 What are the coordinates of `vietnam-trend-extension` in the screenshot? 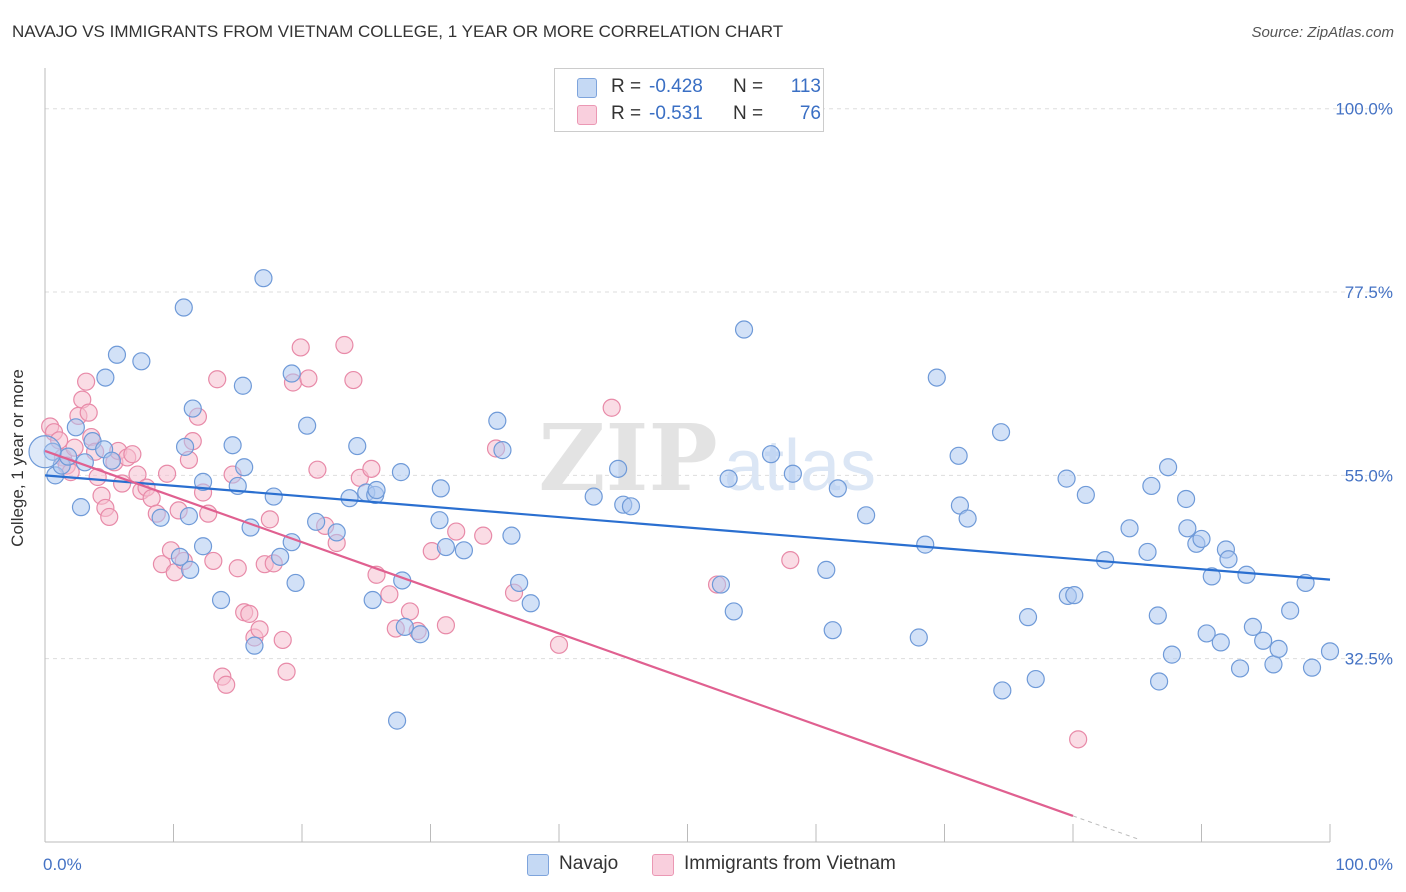 It's located at (1105, 827).